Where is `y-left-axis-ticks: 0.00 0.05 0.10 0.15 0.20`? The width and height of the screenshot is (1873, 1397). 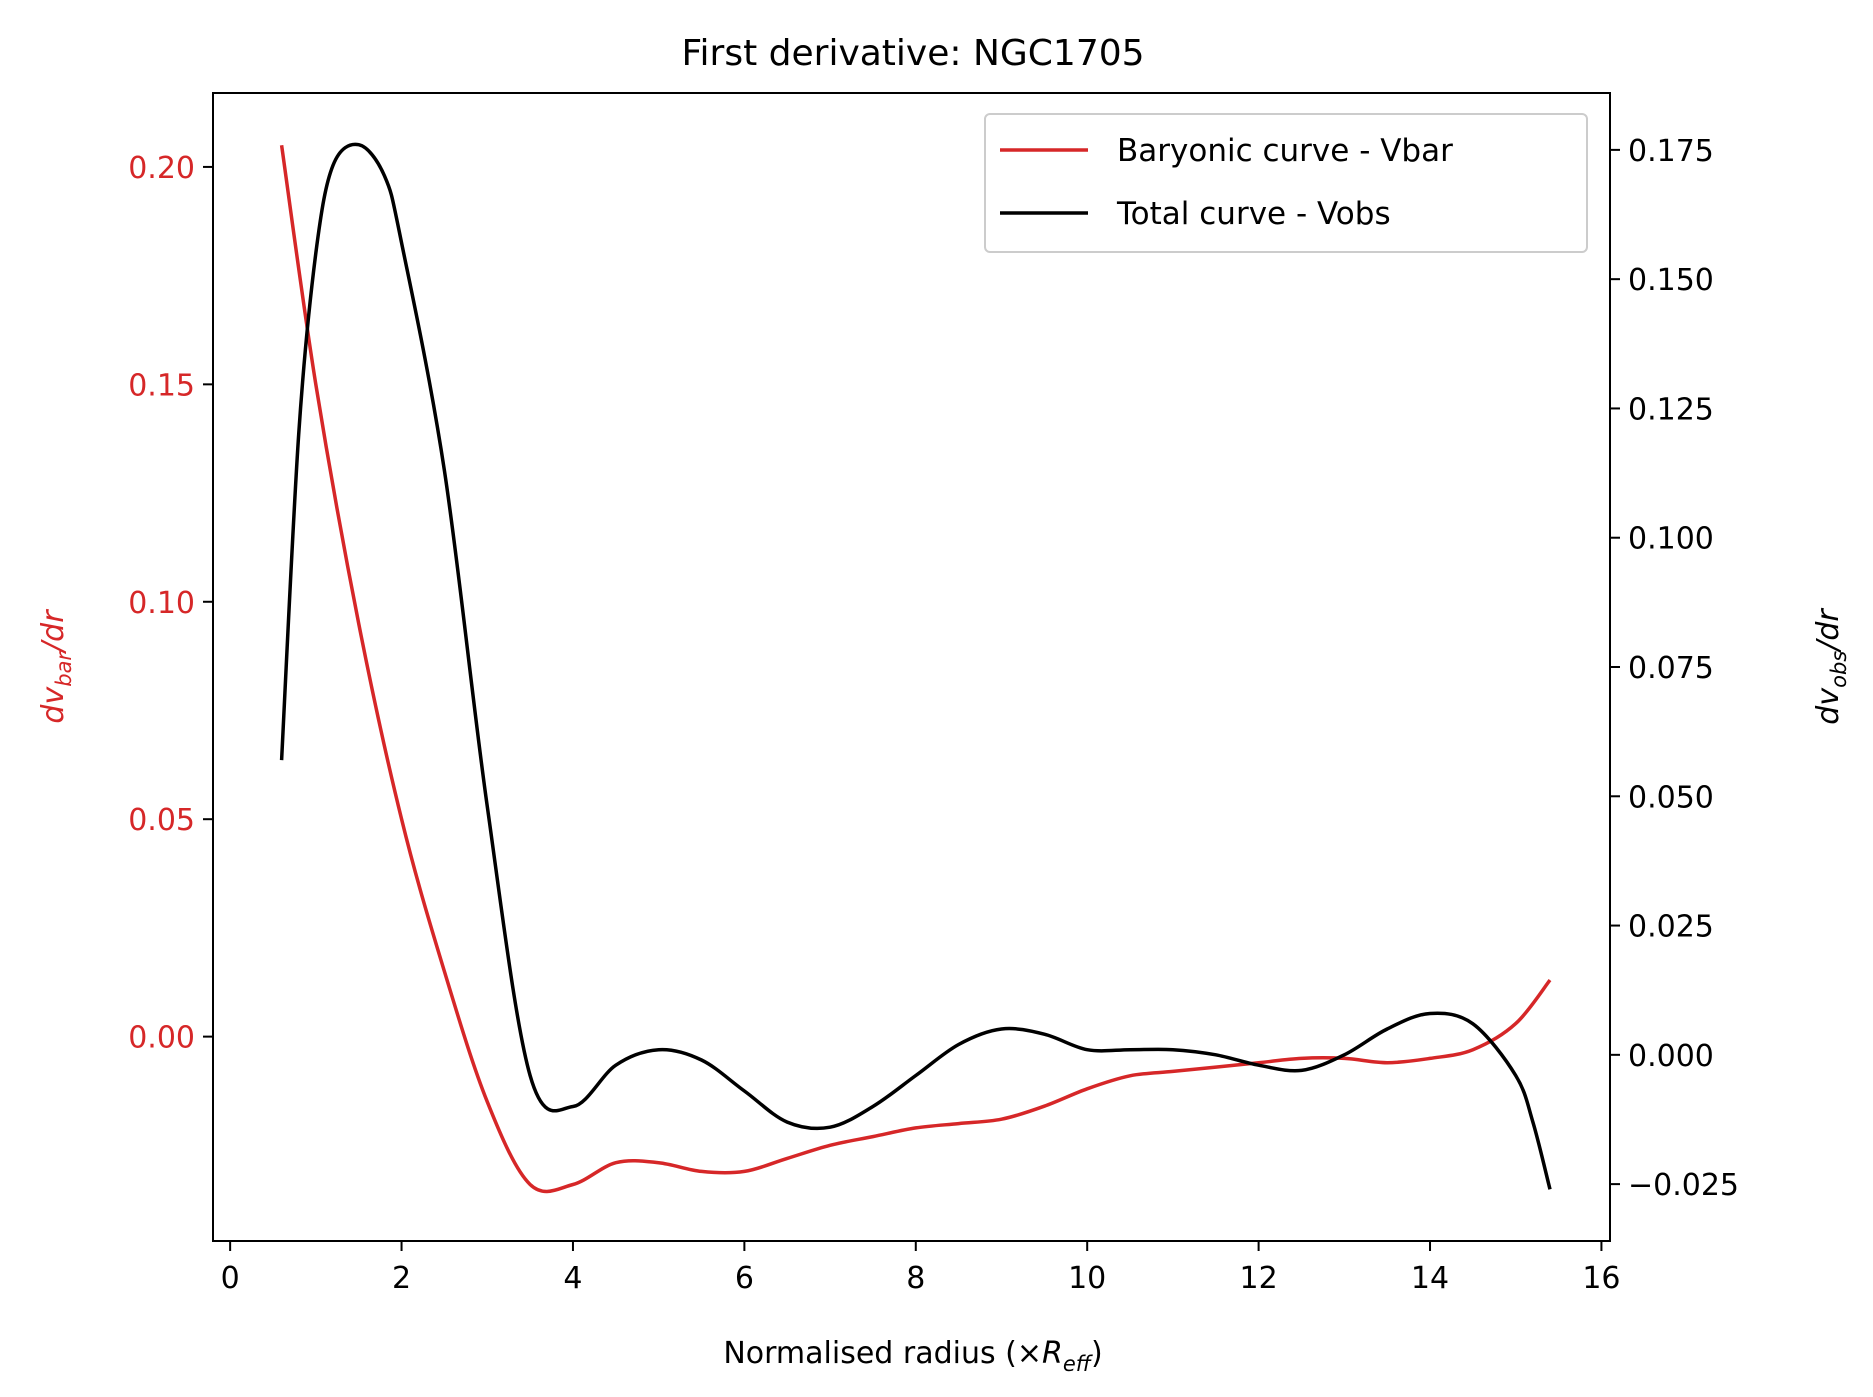
y-left-axis-ticks: 0.00 0.05 0.10 0.15 0.20 is located at coordinates (170, 603).